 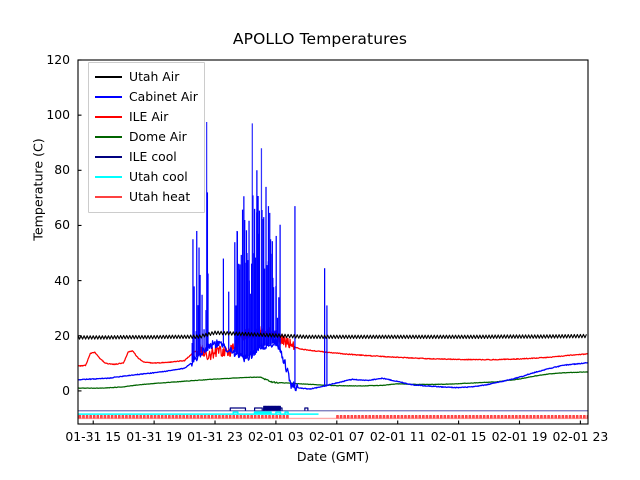 What do you see at coordinates (580, 436) in the screenshot?
I see `x-tick-label: 02-01 23` at bounding box center [580, 436].